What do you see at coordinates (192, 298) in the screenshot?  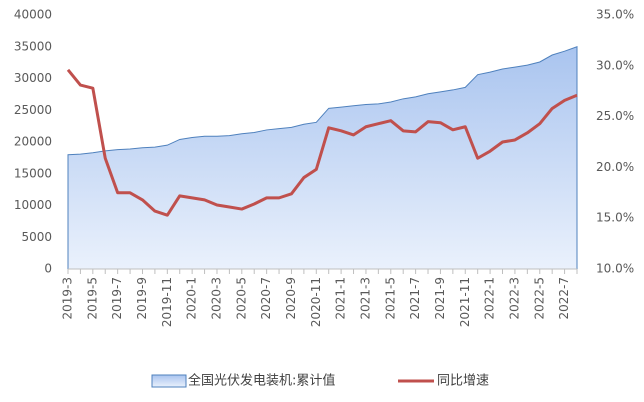 I see `x-tick-label: 2020-1` at bounding box center [192, 298].